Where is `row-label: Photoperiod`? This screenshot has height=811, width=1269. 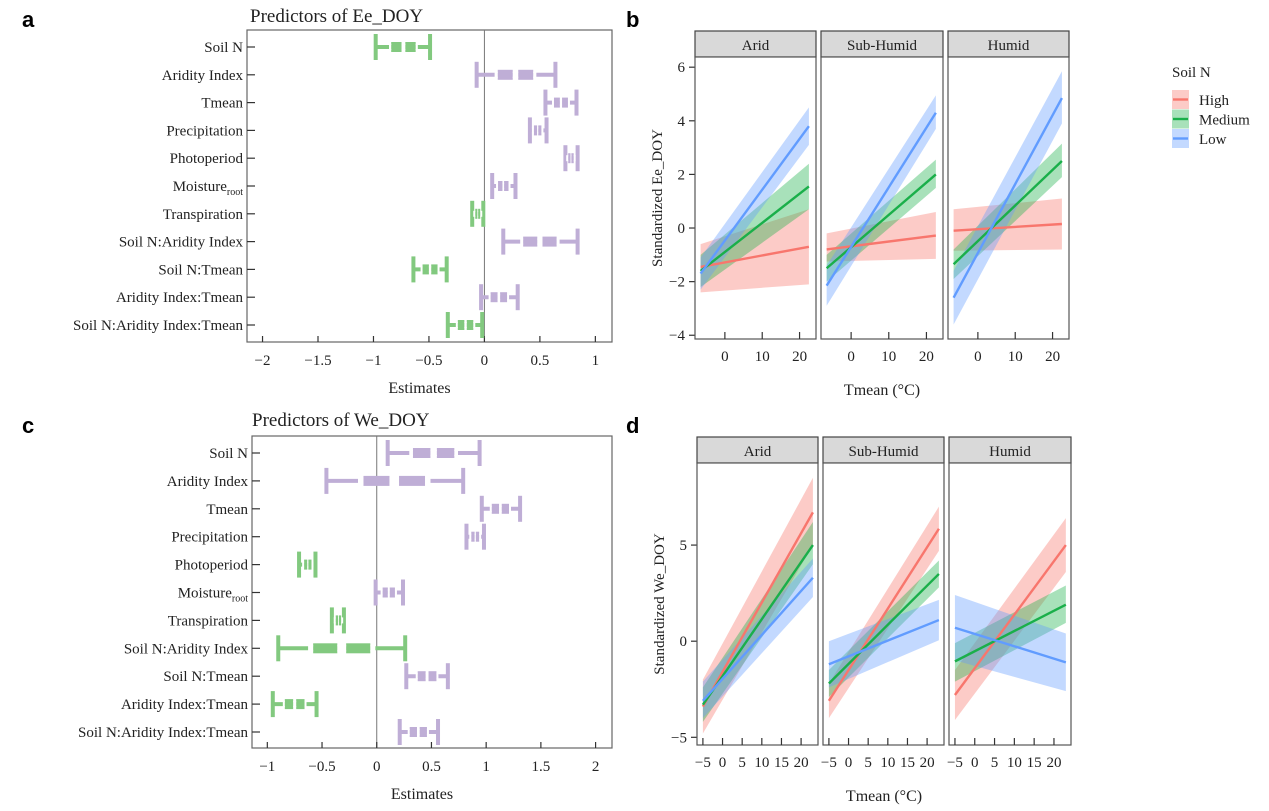 row-label: Photoperiod is located at coordinates (212, 566).